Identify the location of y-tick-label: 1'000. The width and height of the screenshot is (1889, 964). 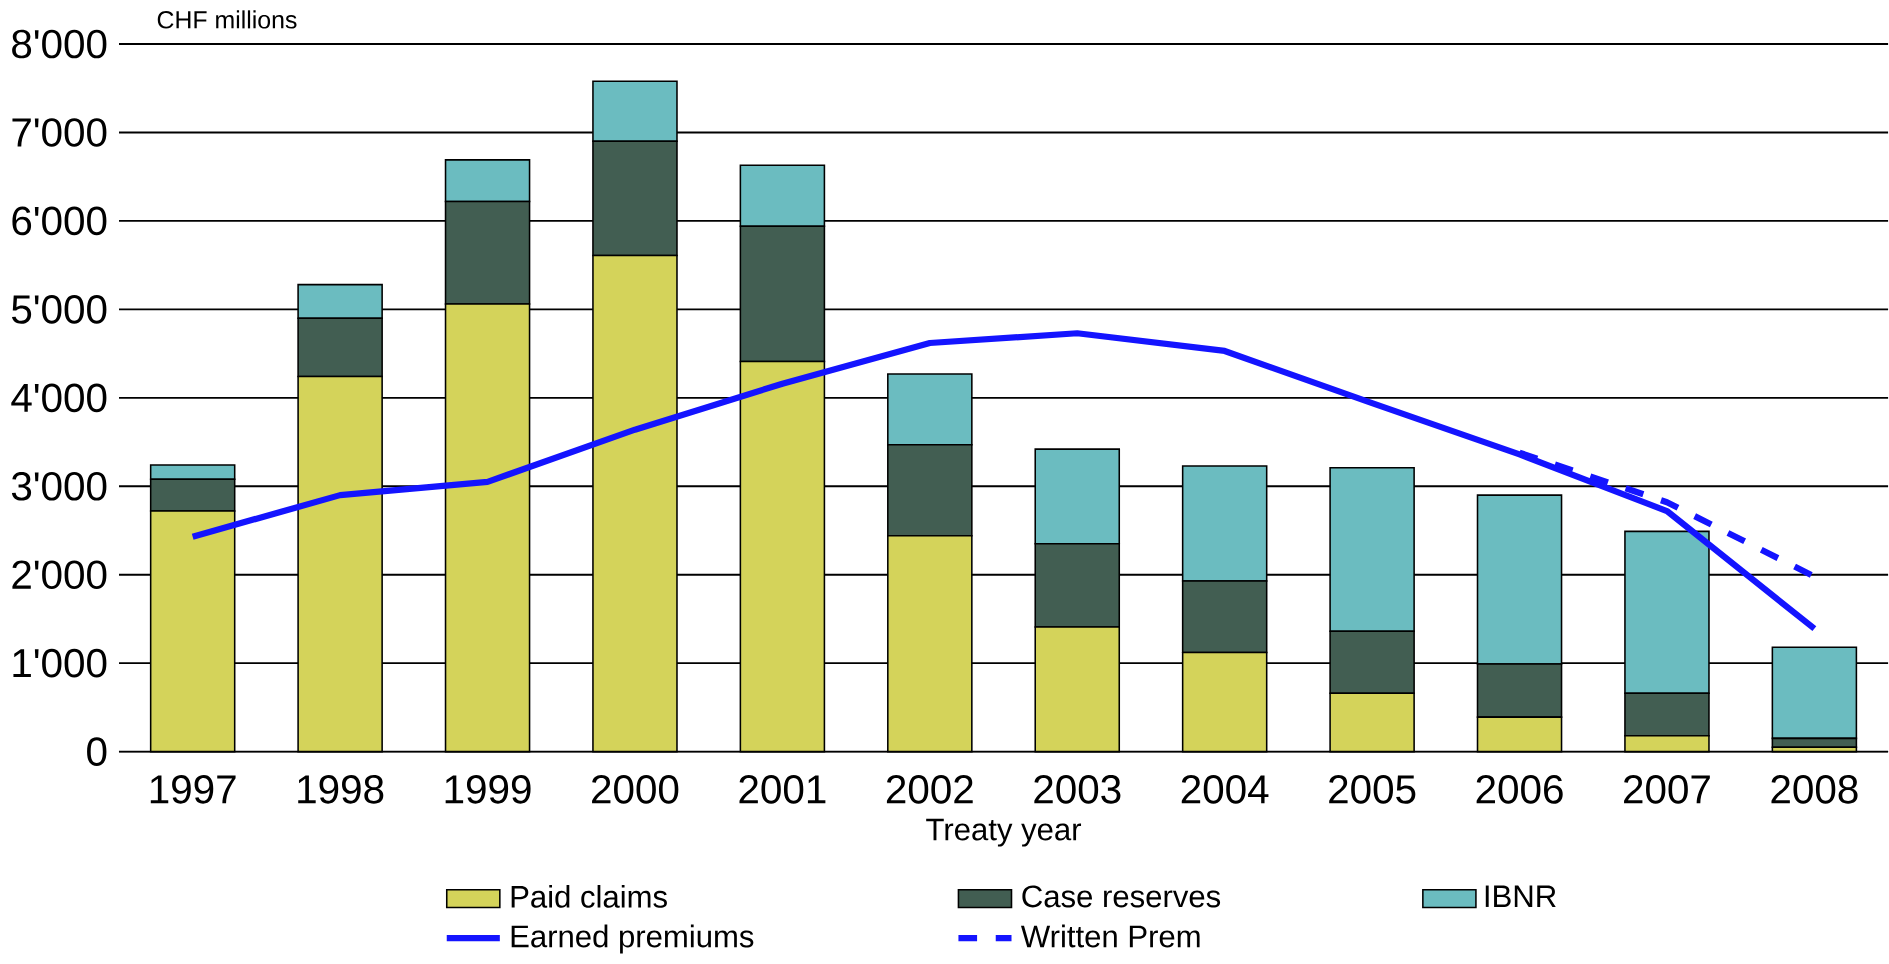
(60, 663).